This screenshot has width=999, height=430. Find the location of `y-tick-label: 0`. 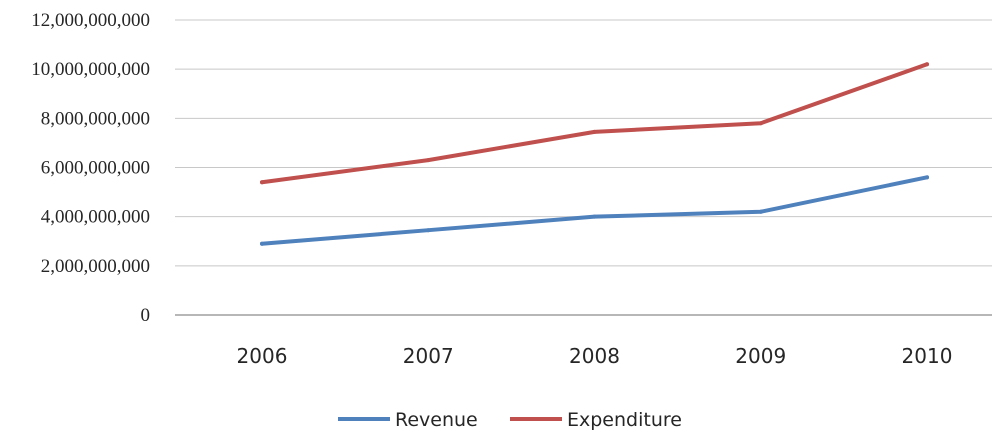

y-tick-label: 0 is located at coordinates (146, 315).